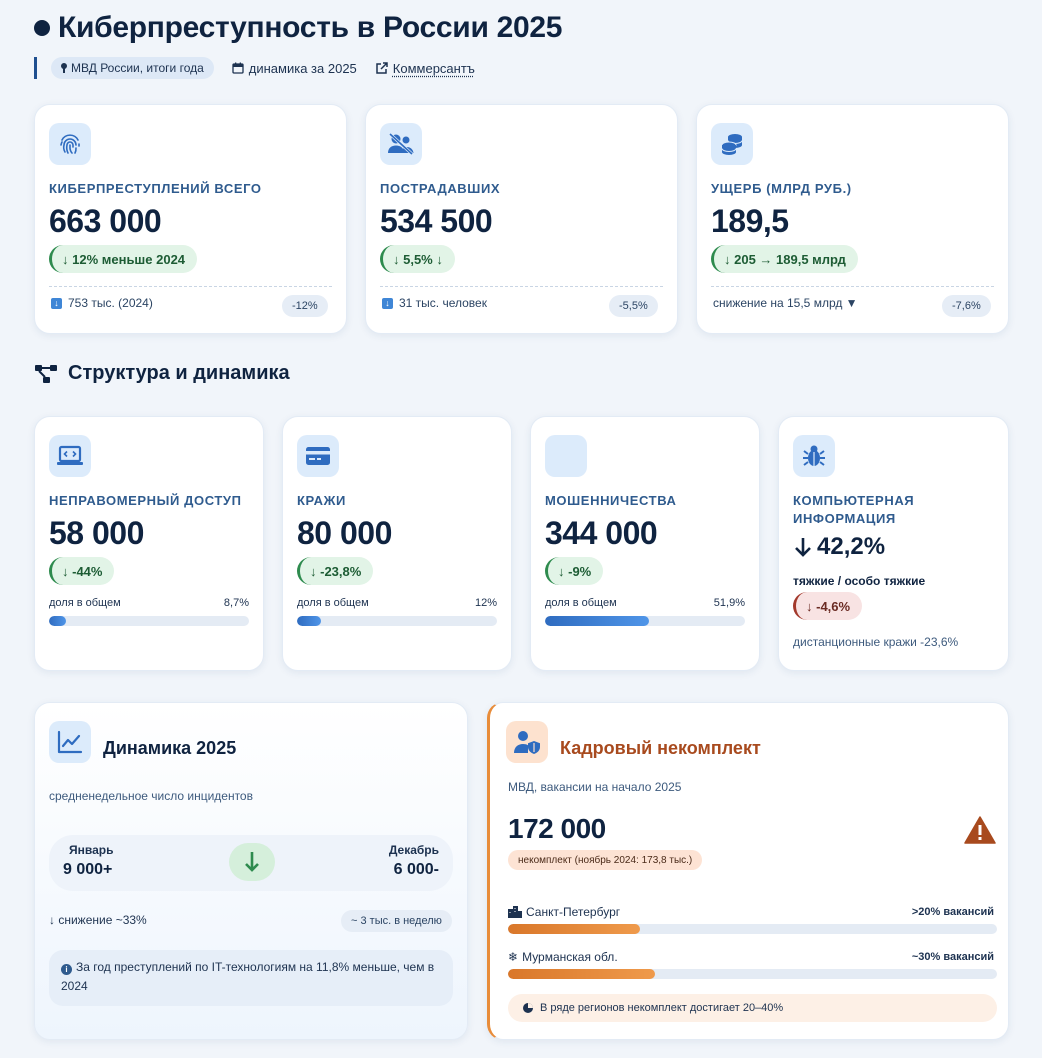 This screenshot has height=1058, width=1042. I want to click on structure-label: МОШЕННИЧЕСТВА, so click(611, 500).